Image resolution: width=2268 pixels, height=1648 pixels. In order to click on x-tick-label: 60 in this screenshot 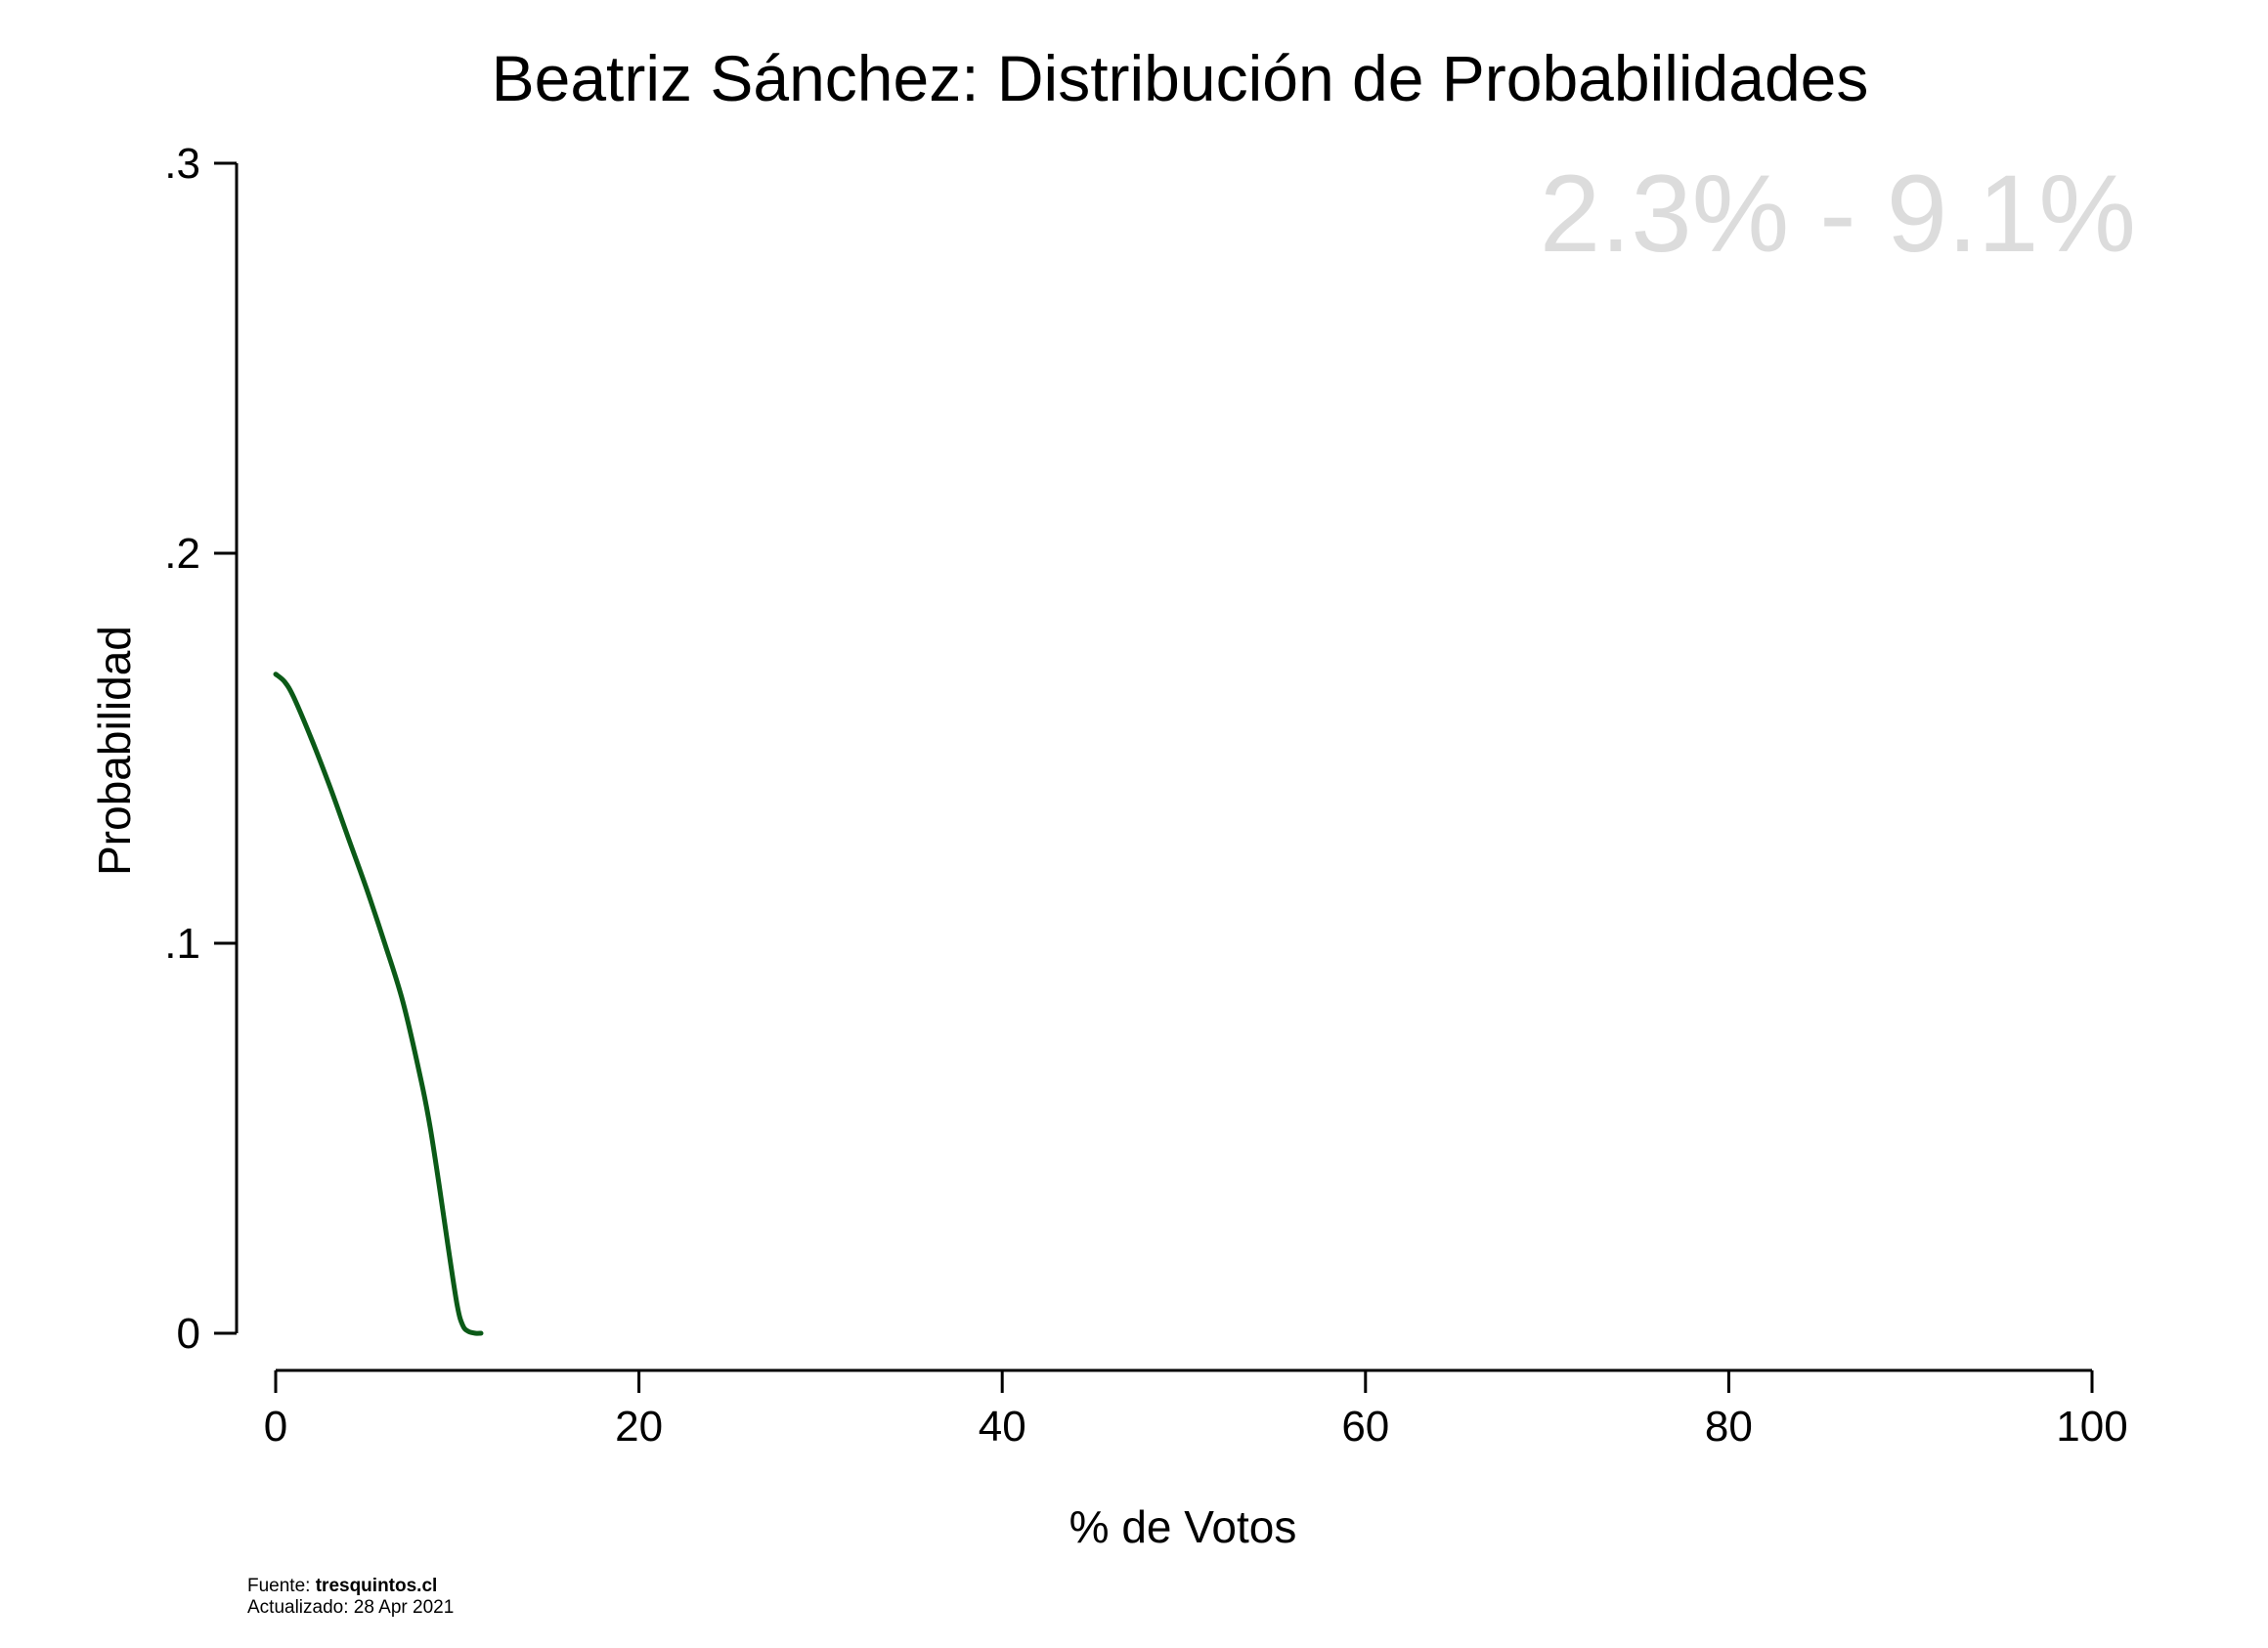, I will do `click(1365, 1427)`.